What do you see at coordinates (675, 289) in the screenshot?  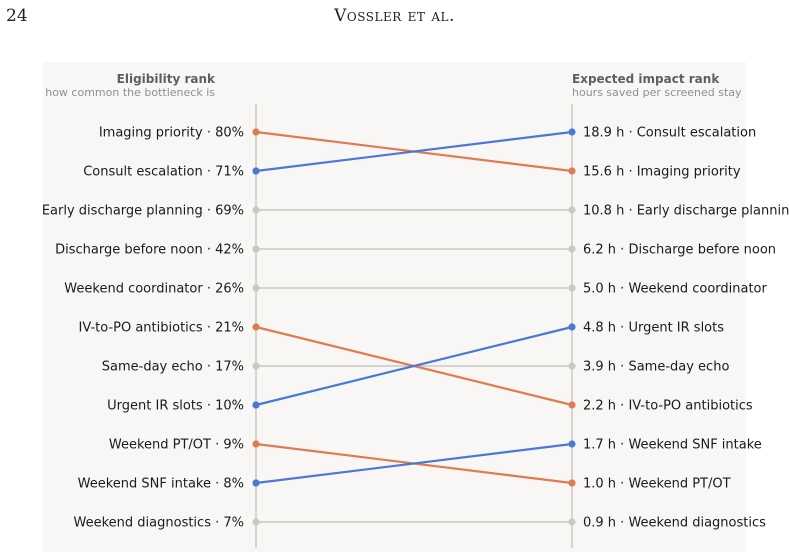 I see `right-rank-label: 5.0 h · Weekend coordinator` at bounding box center [675, 289].